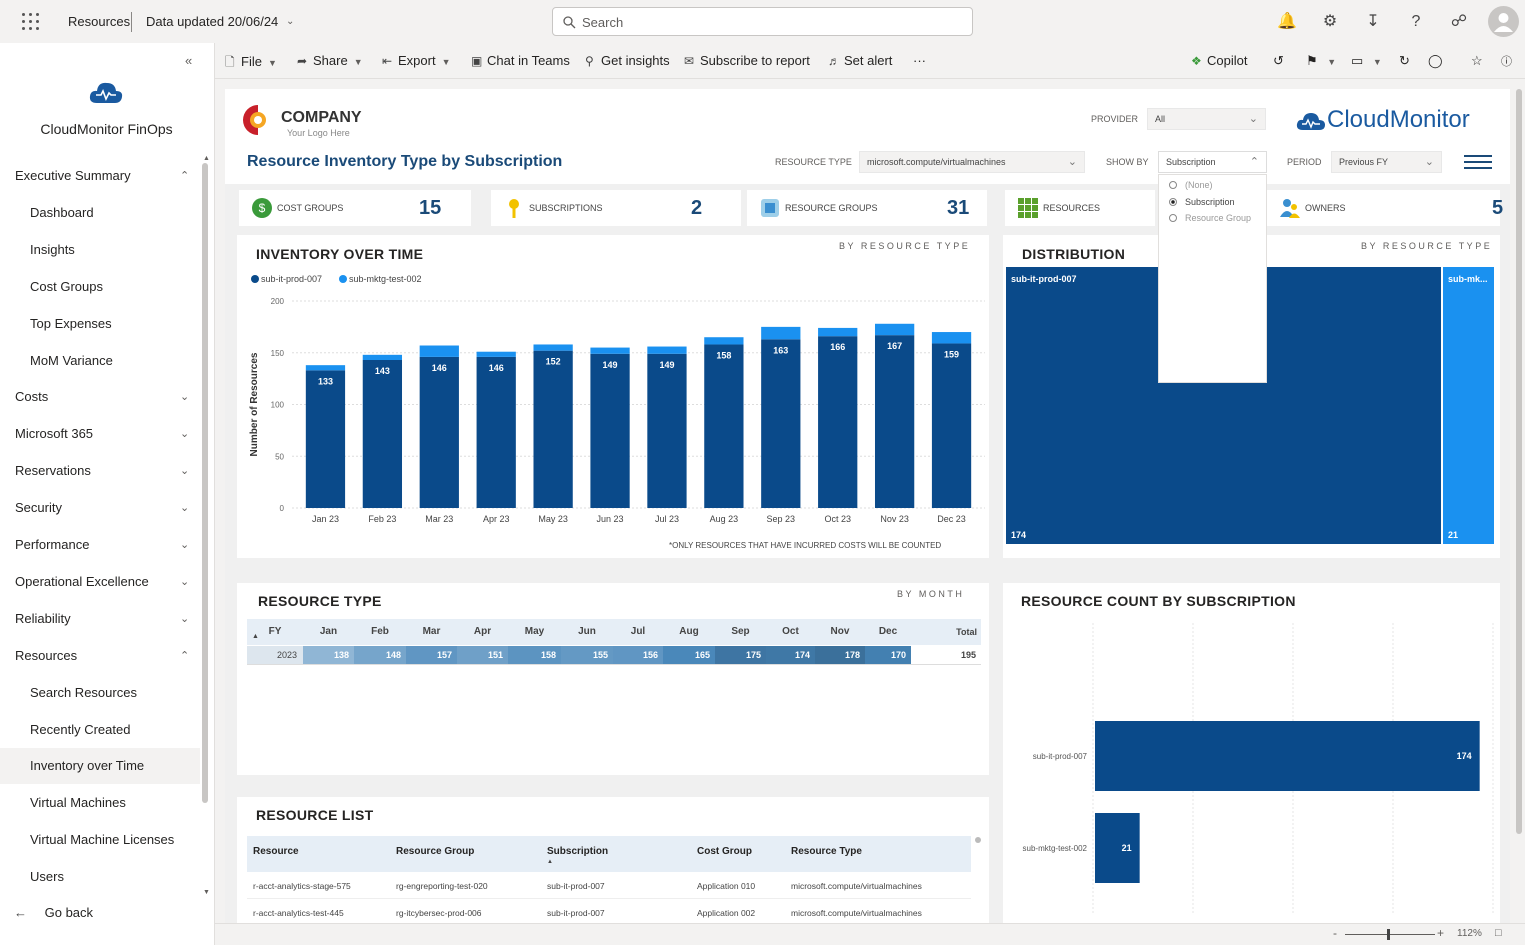 This screenshot has width=1525, height=945. What do you see at coordinates (1206, 119) in the screenshot?
I see `provider-slicer: All ⌄` at bounding box center [1206, 119].